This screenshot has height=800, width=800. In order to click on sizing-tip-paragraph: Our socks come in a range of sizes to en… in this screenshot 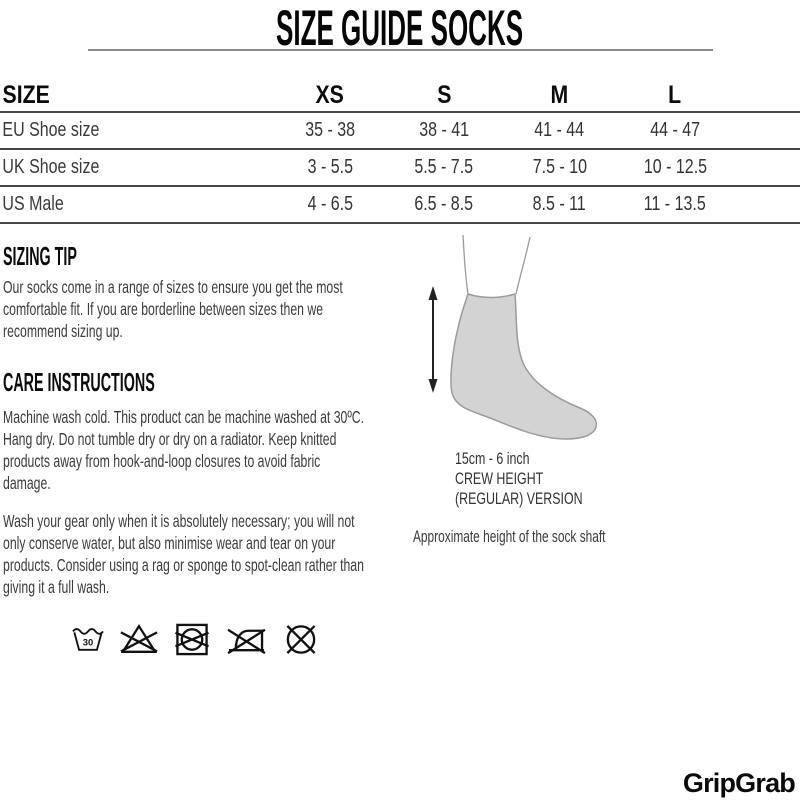, I will do `click(173, 309)`.